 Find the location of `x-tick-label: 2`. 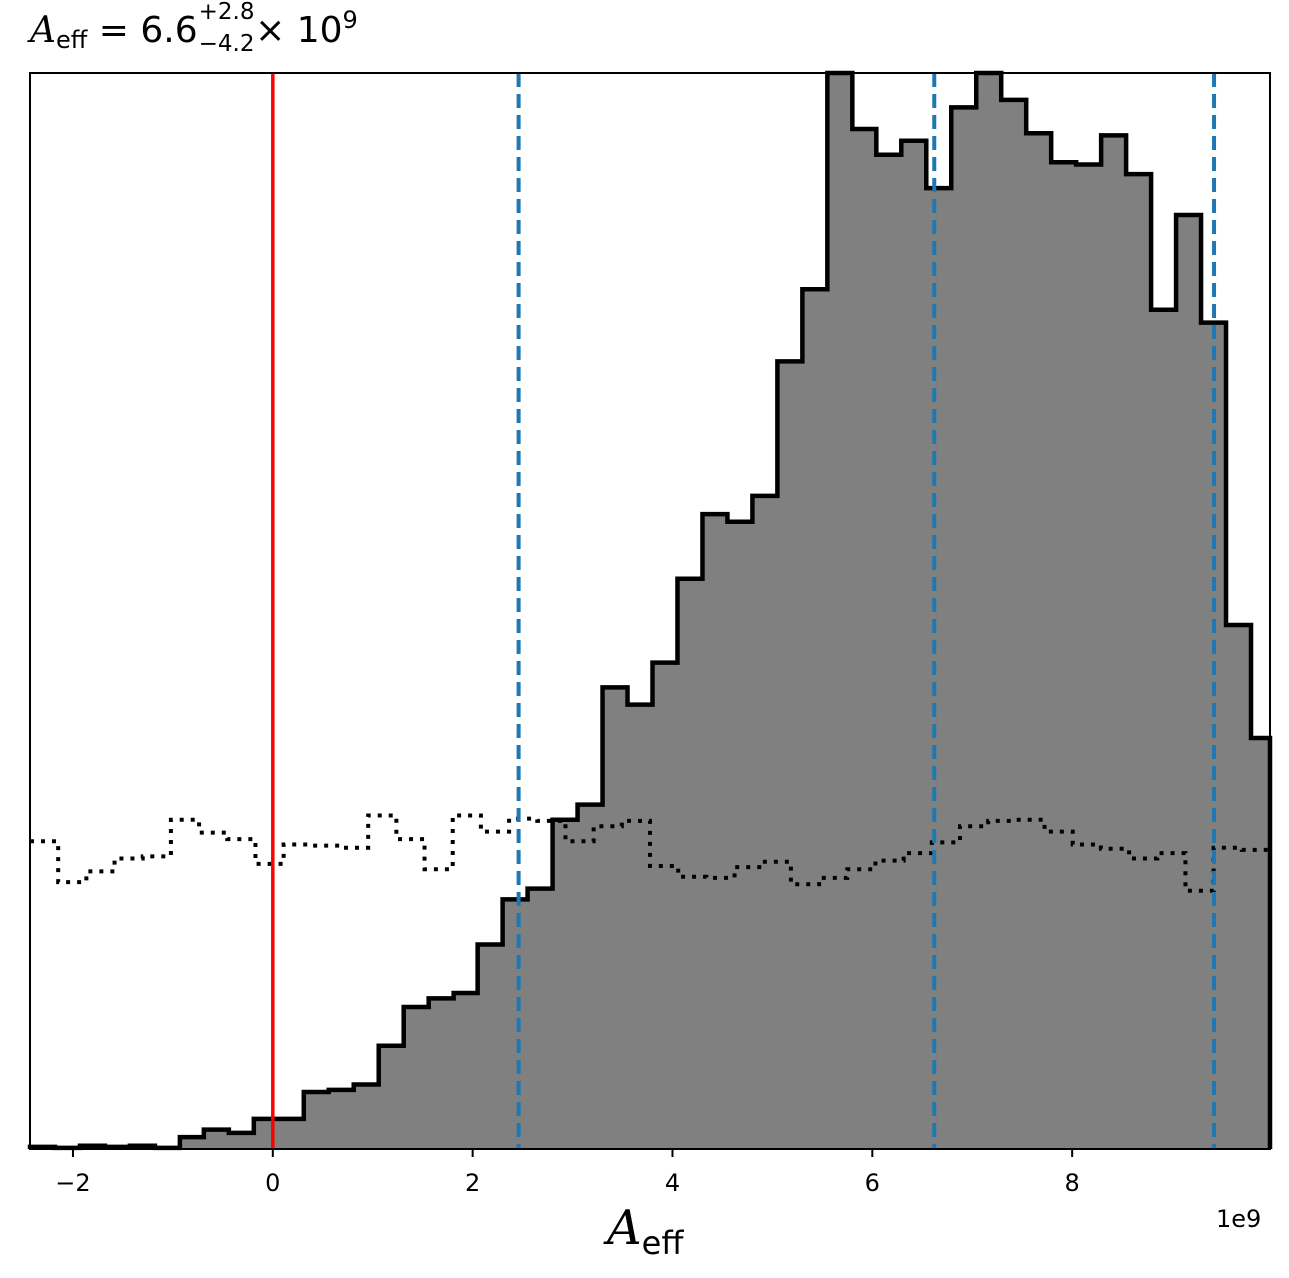

x-tick-label: 2 is located at coordinates (472, 1183).